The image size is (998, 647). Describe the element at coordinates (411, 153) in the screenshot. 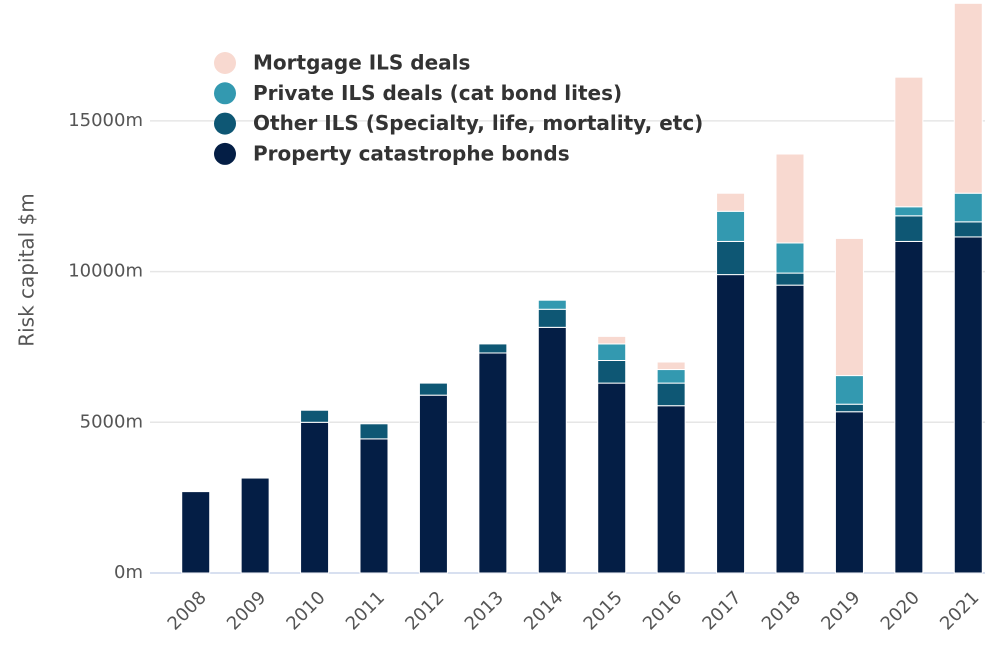

I see `legend-text: Property catastrophe bonds` at that location.